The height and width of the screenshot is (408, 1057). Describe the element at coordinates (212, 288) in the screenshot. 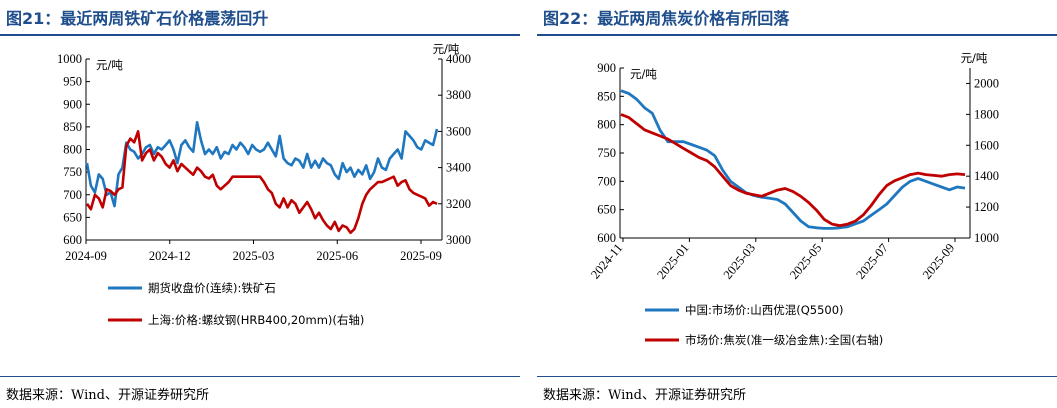

I see `legend-label: 期货收盘价(连续):铁矿石` at that location.